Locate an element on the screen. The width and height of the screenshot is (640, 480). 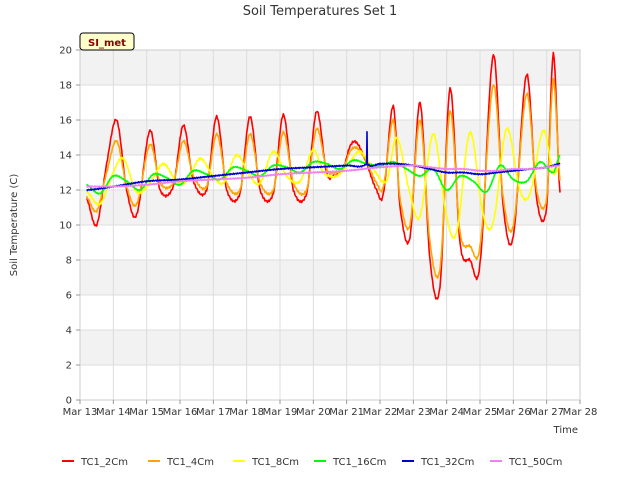
legend-label: TC1_4Cm is located at coordinates (190, 462).